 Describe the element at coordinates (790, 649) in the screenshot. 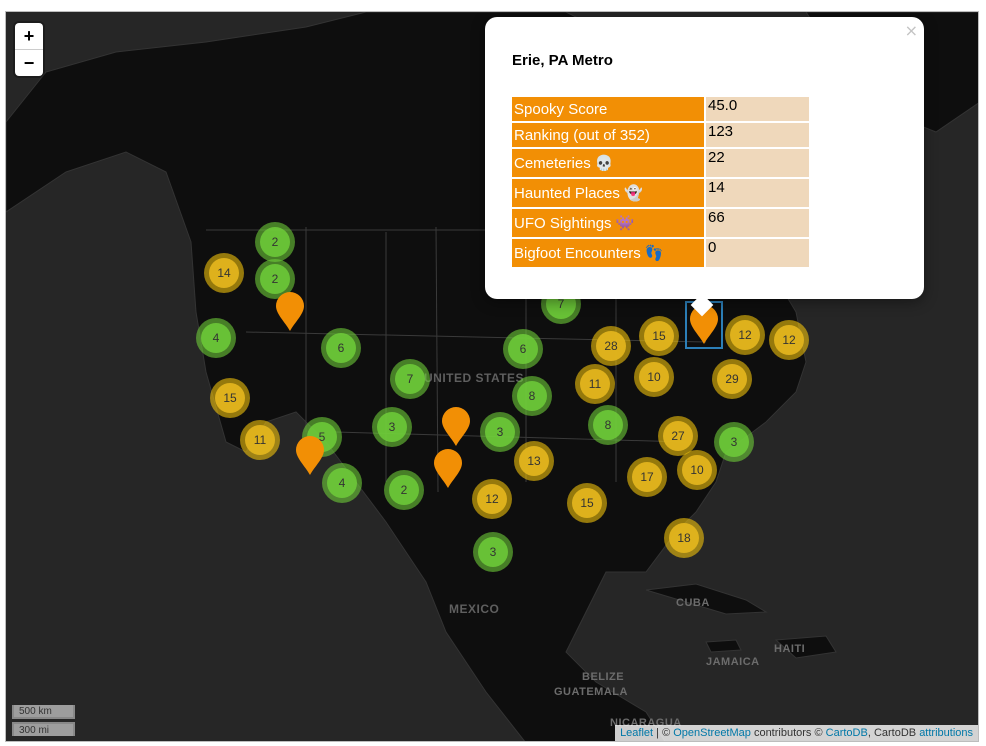

I see `label-haiti: HAITI` at that location.